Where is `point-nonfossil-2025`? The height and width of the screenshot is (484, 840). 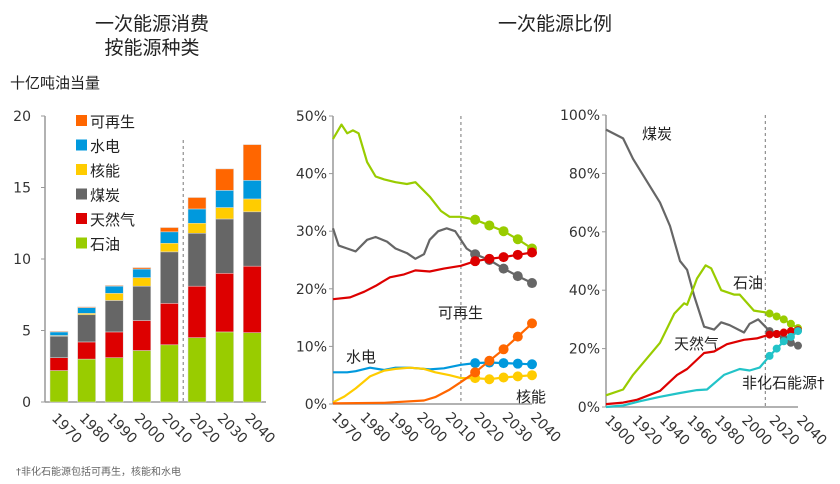
point-nonfossil-2025 is located at coordinates (783, 341).